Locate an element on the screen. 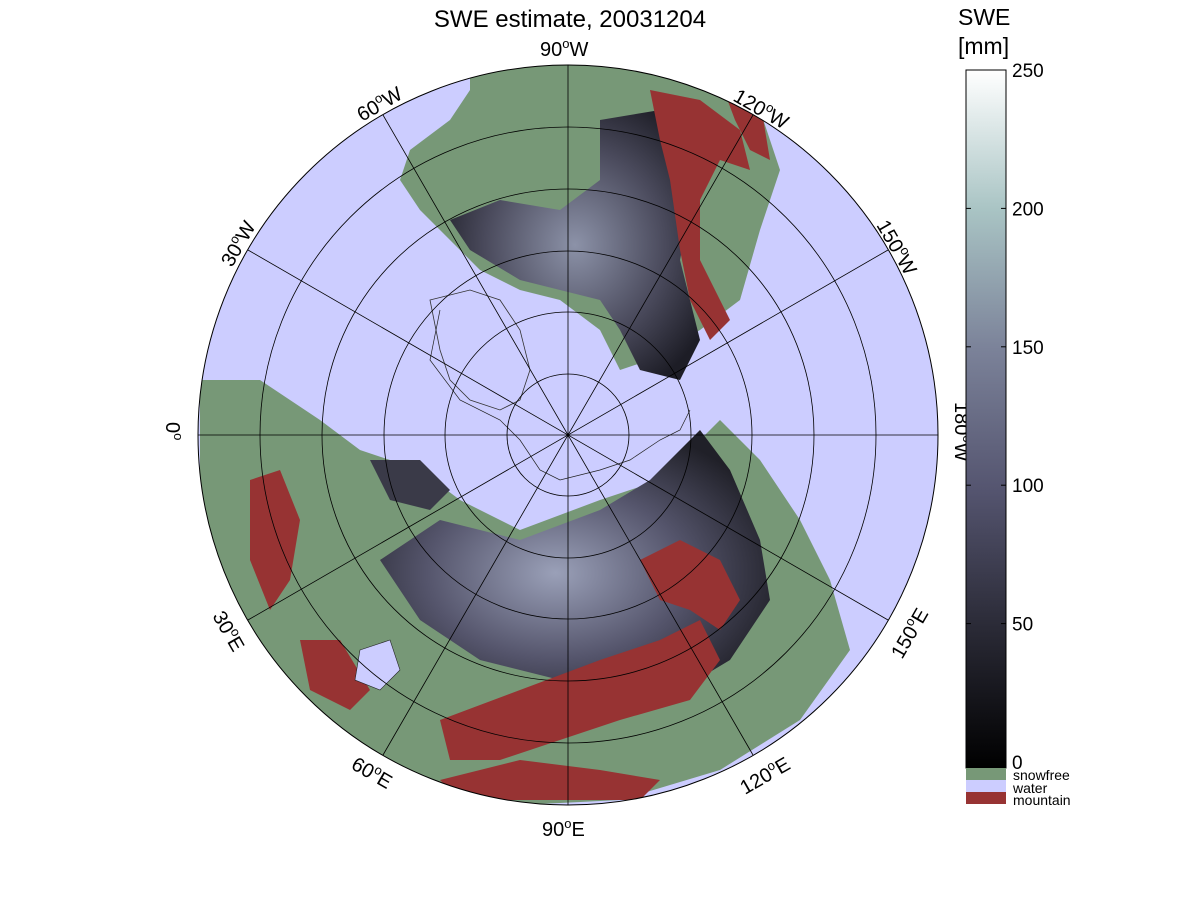  colorbar-tick-label-5: 250 is located at coordinates (1028, 71).